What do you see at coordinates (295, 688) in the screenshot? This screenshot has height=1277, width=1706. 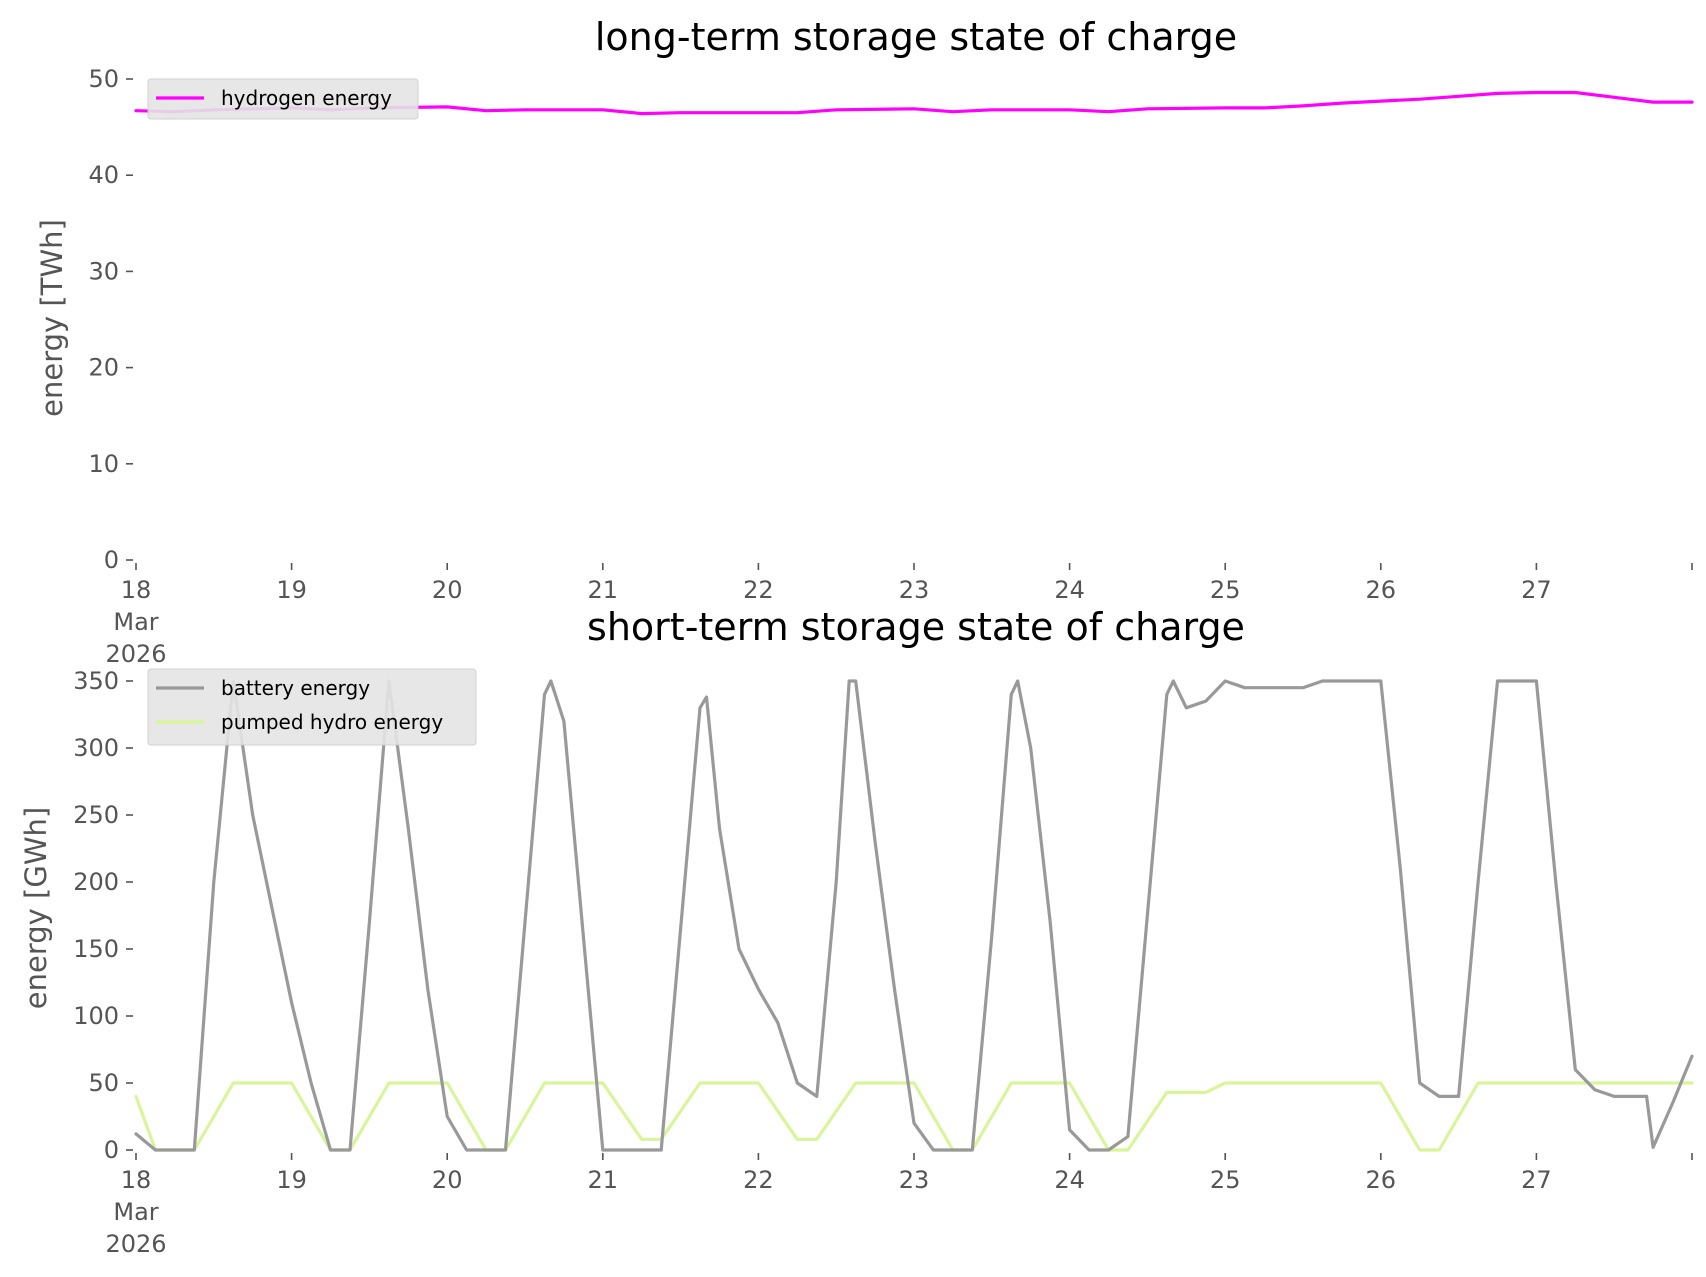 I see `legend-battery-label: battery energy` at bounding box center [295, 688].